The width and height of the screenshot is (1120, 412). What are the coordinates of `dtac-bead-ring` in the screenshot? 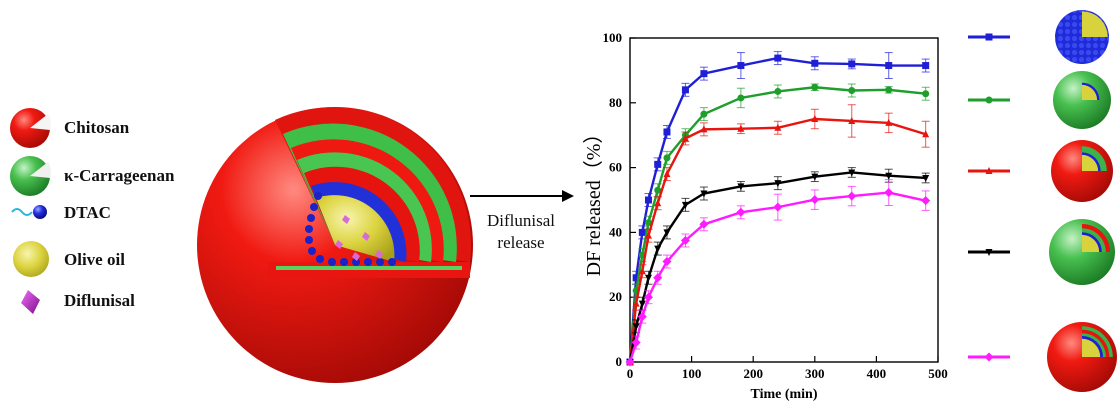 It's located at (350, 229).